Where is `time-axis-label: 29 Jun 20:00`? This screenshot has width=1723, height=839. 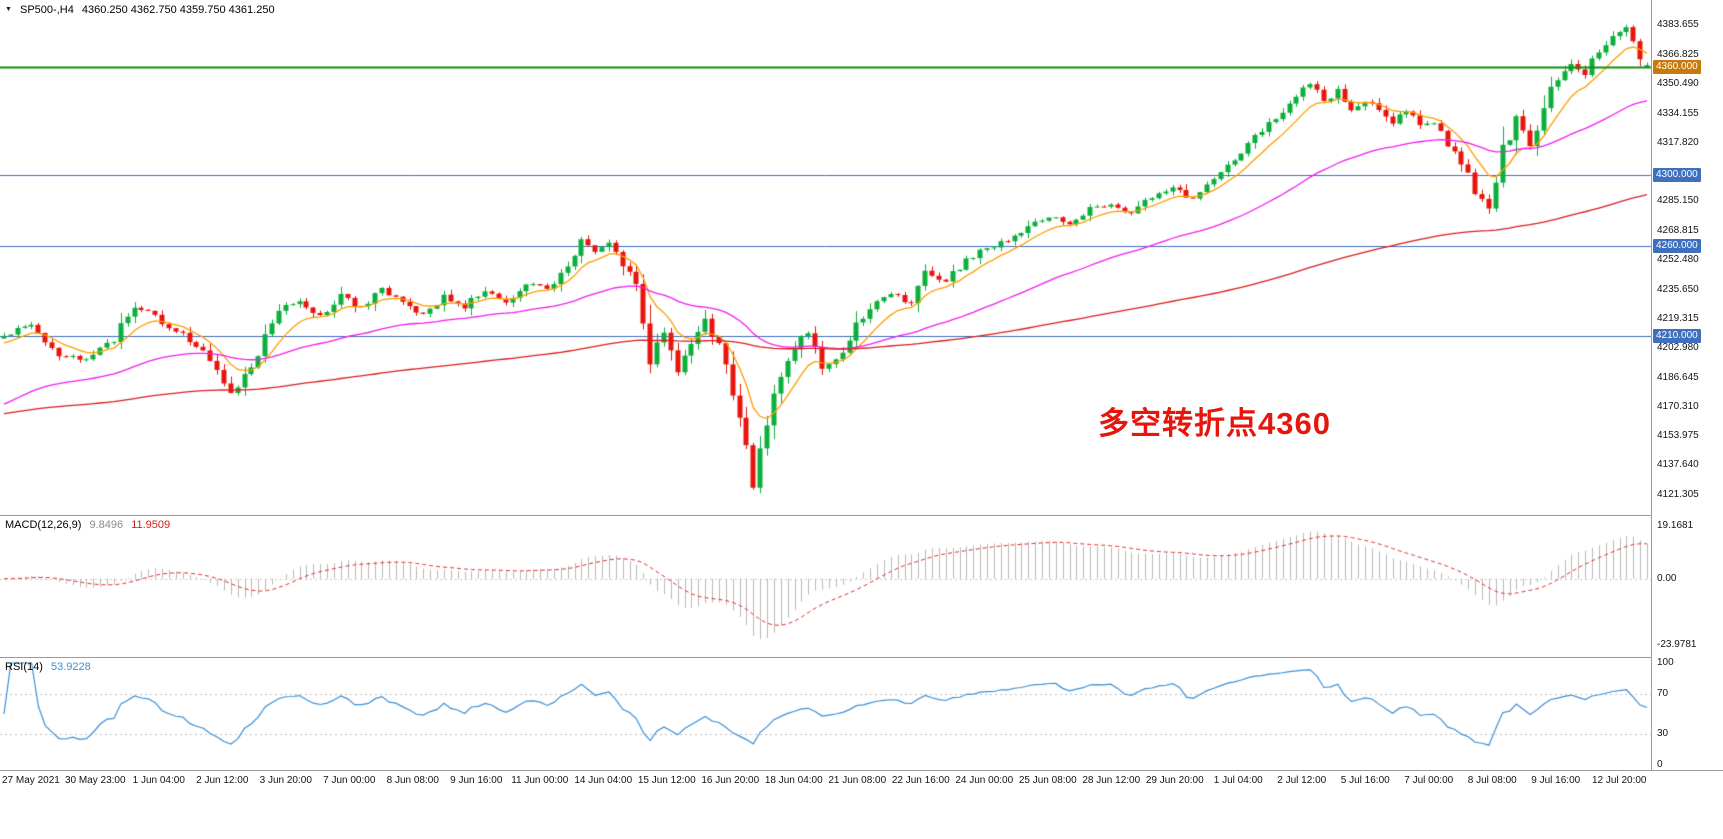 time-axis-label: 29 Jun 20:00 is located at coordinates (1174, 780).